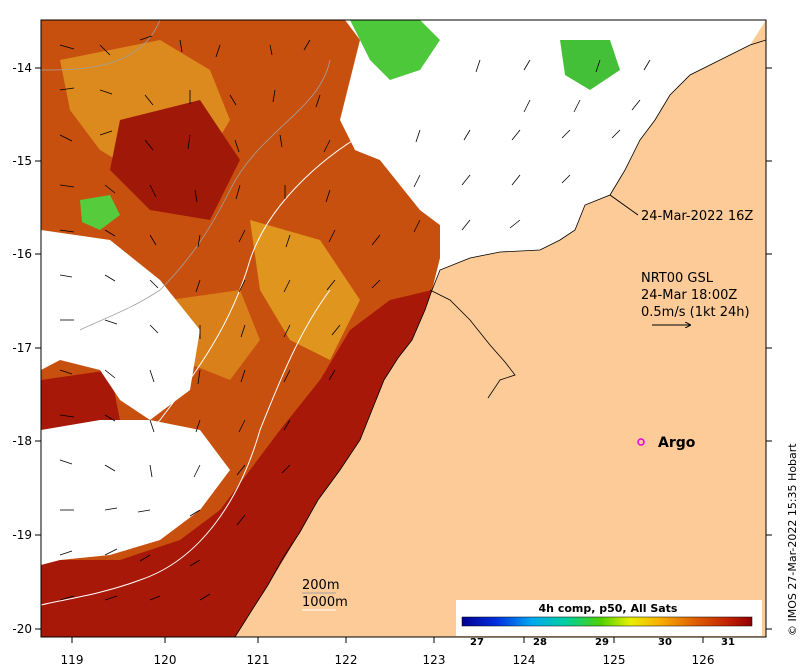  Describe the element at coordinates (540, 642) in the screenshot. I see `colorbar-tick-28: 28` at that location.